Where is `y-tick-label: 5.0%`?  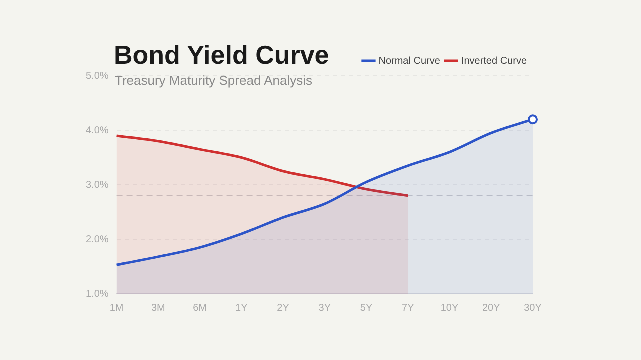
y-tick-label: 5.0% is located at coordinates (97, 76).